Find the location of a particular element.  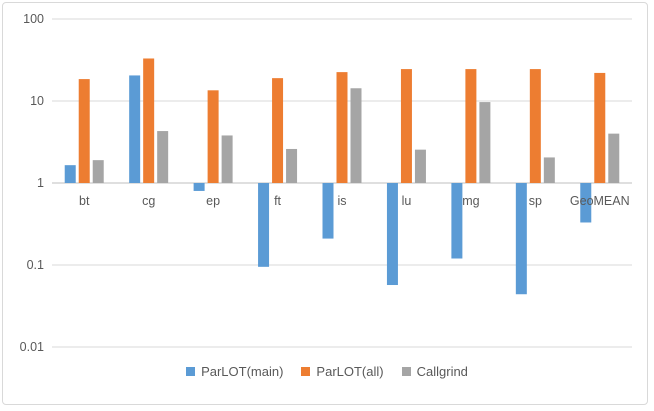

bar-callgrind-lu is located at coordinates (420, 166).